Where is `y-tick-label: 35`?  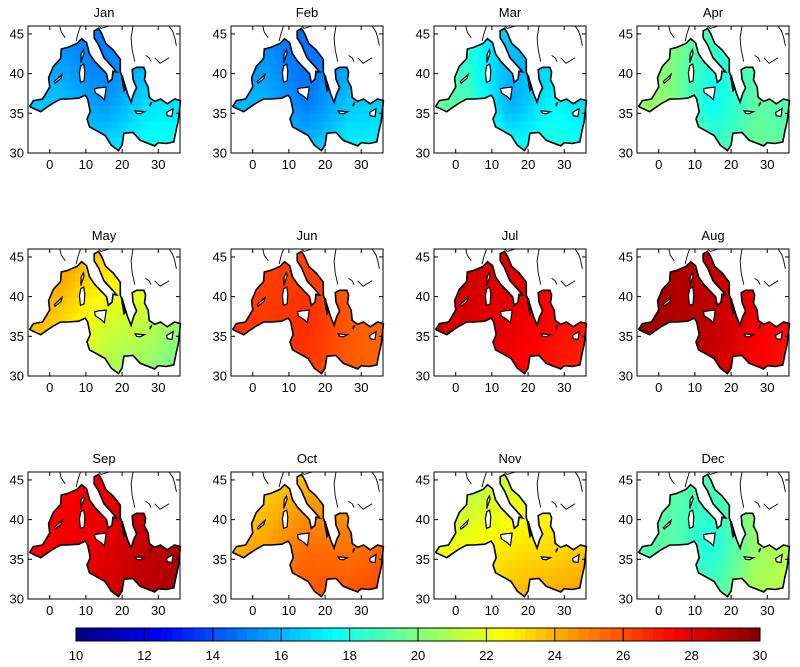
y-tick-label: 35 is located at coordinates (17, 336).